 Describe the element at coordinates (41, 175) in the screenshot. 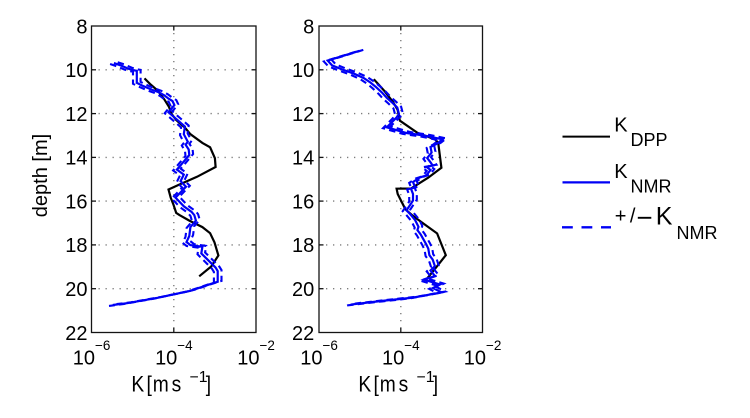

I see `svg-text: depth [m]` at that location.